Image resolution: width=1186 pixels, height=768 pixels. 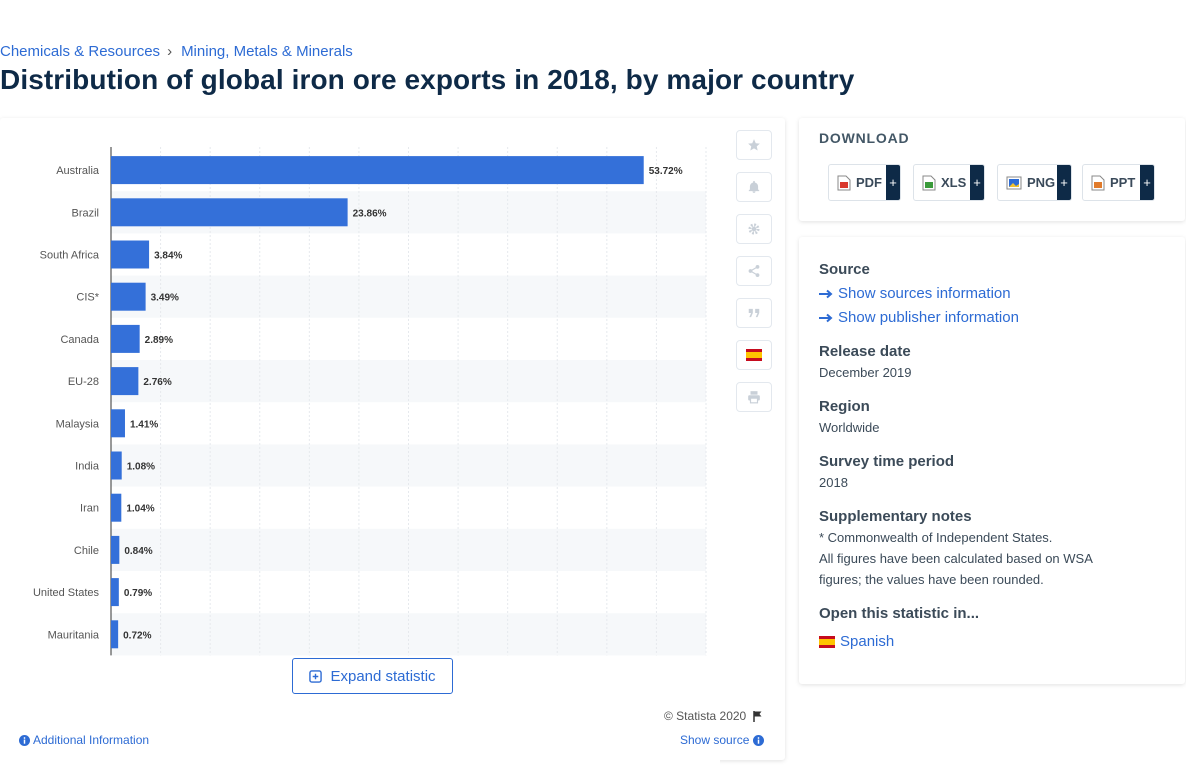 What do you see at coordinates (714, 740) in the screenshot?
I see `show-source-label: Show source` at bounding box center [714, 740].